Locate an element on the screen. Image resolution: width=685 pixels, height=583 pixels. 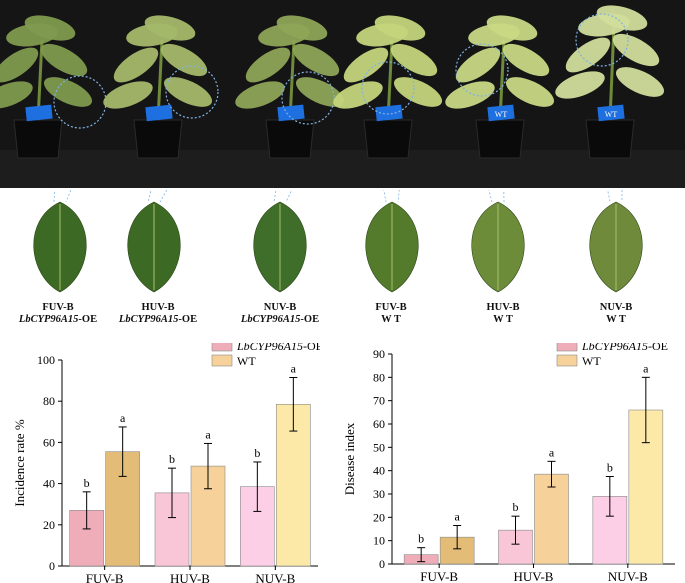
leaf-label-huv-oe: HUV-B LbCYP96A15-OE is located at coordinates (158, 313).